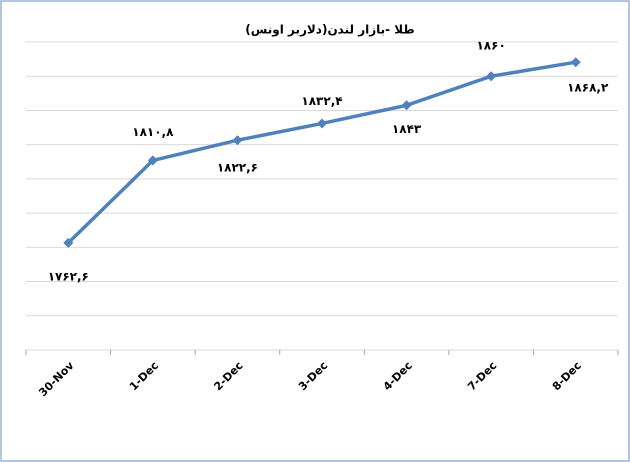  What do you see at coordinates (237, 168) in the screenshot?
I see `data-label: ۱۸۲۲,۶` at bounding box center [237, 168].